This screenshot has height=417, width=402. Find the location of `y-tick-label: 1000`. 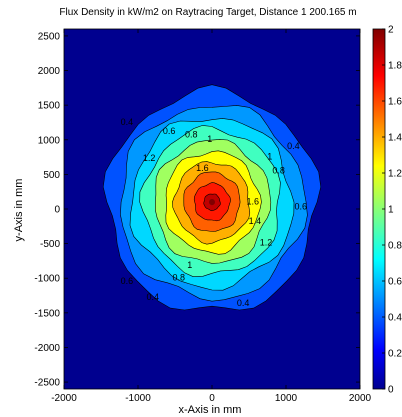

y-tick-label: 1000 is located at coordinates (49, 140).